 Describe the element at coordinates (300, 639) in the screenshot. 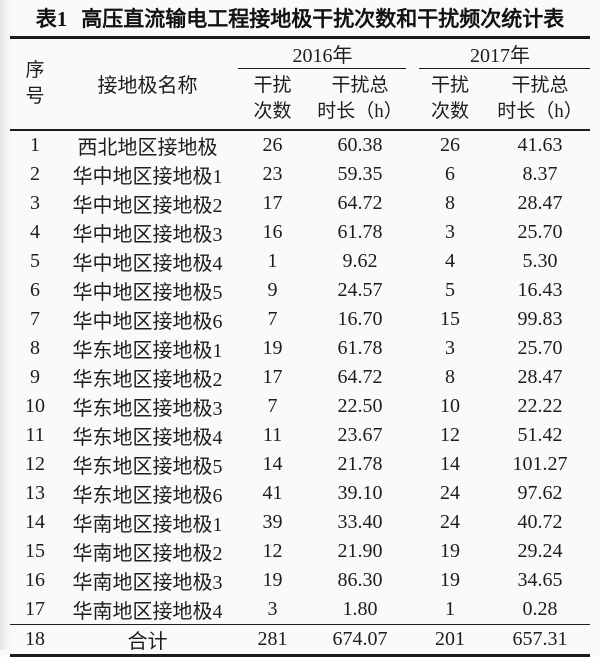

I see `total-row: 18 合计 281 674.07 201 657.31` at that location.